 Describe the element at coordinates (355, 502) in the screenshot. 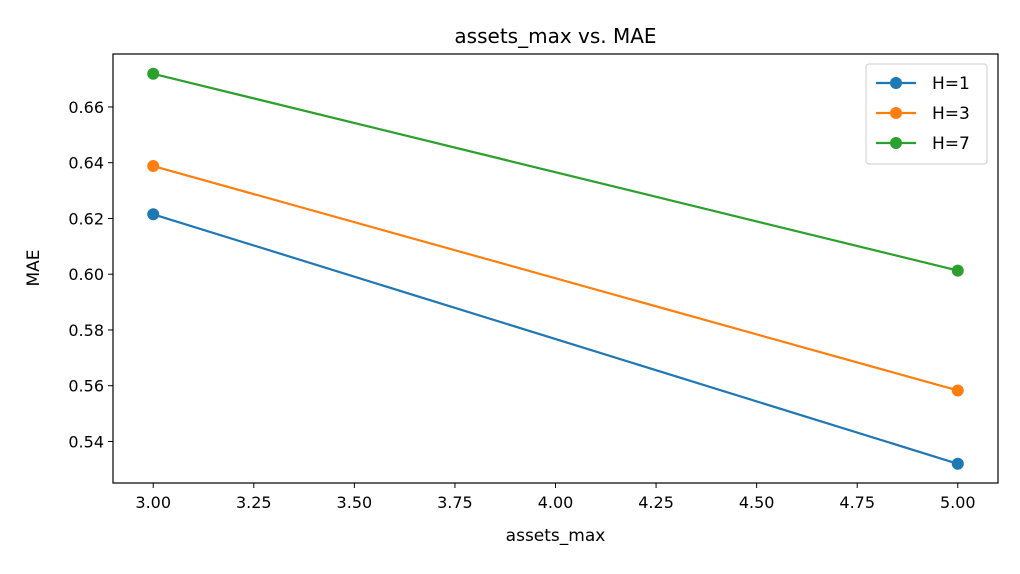

I see `x-tick-label: 3.50` at that location.